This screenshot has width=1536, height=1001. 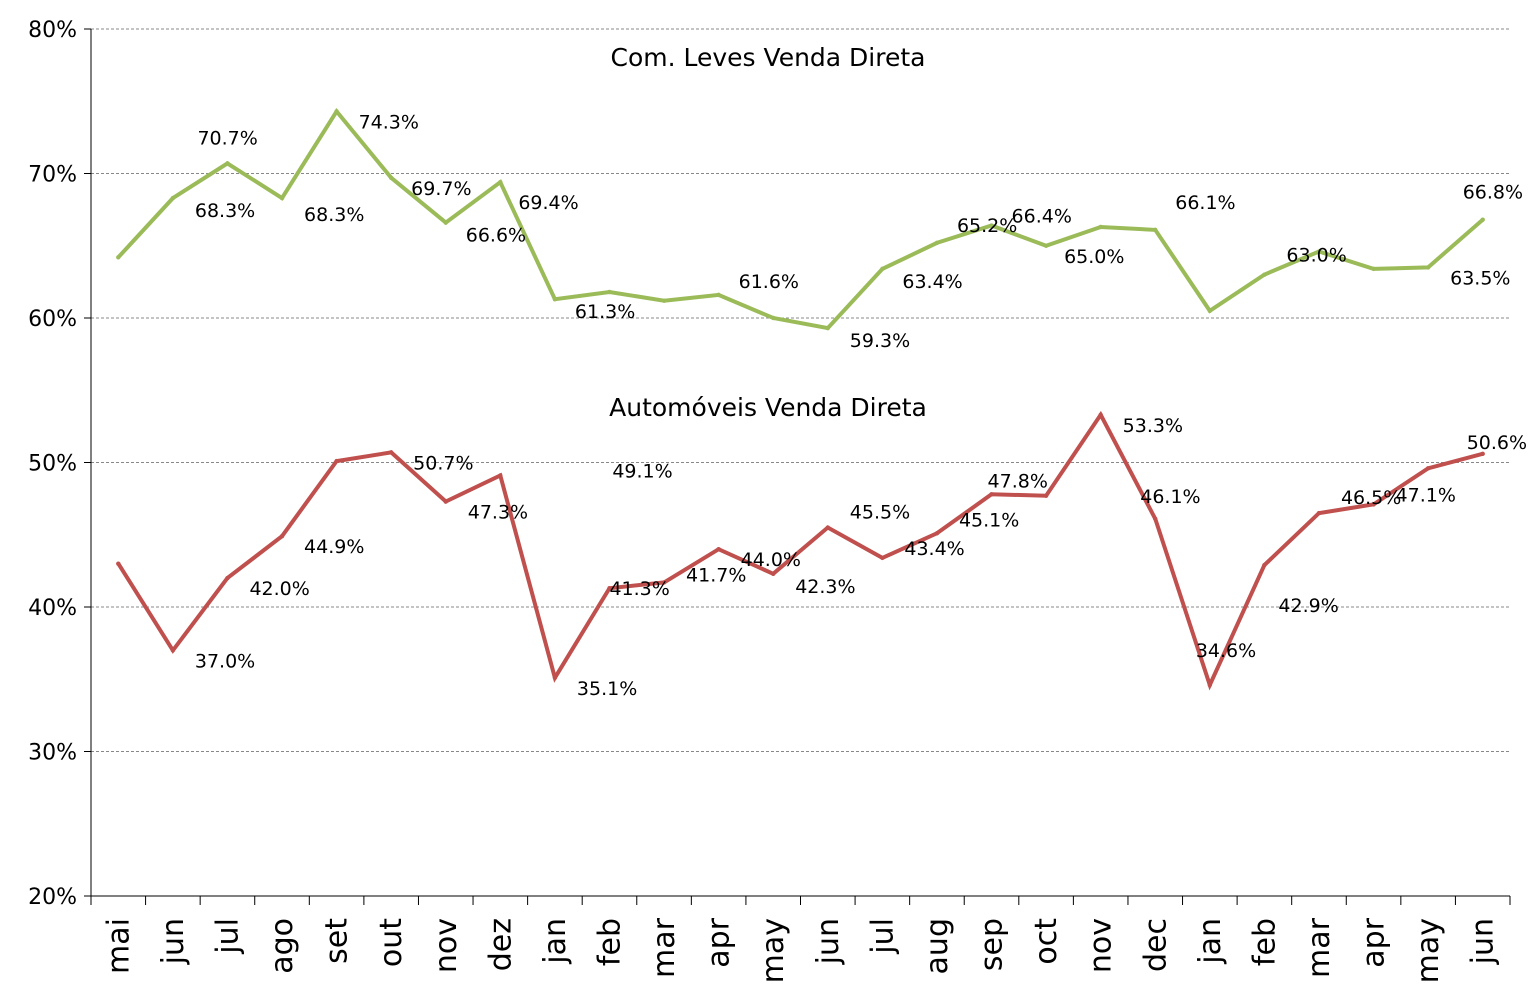 I want to click on data-label: 50.6%, so click(x=1497, y=443).